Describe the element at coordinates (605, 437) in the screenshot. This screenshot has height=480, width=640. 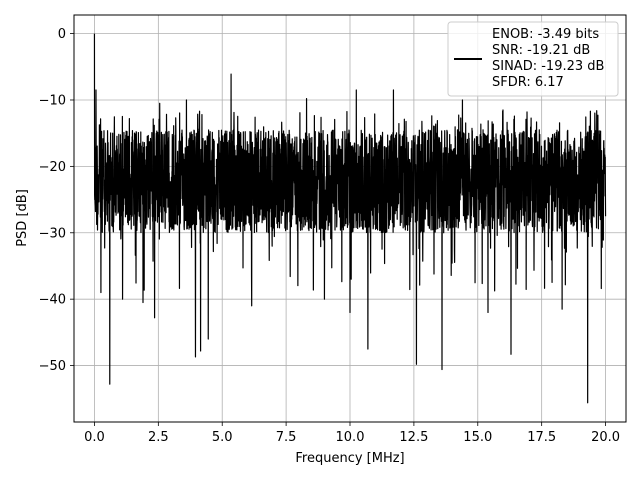
I see `x-tick-label: 20.0` at that location.